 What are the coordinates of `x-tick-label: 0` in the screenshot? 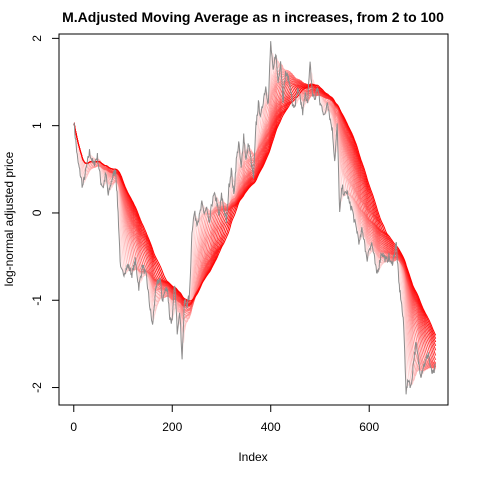 It's located at (73, 427).